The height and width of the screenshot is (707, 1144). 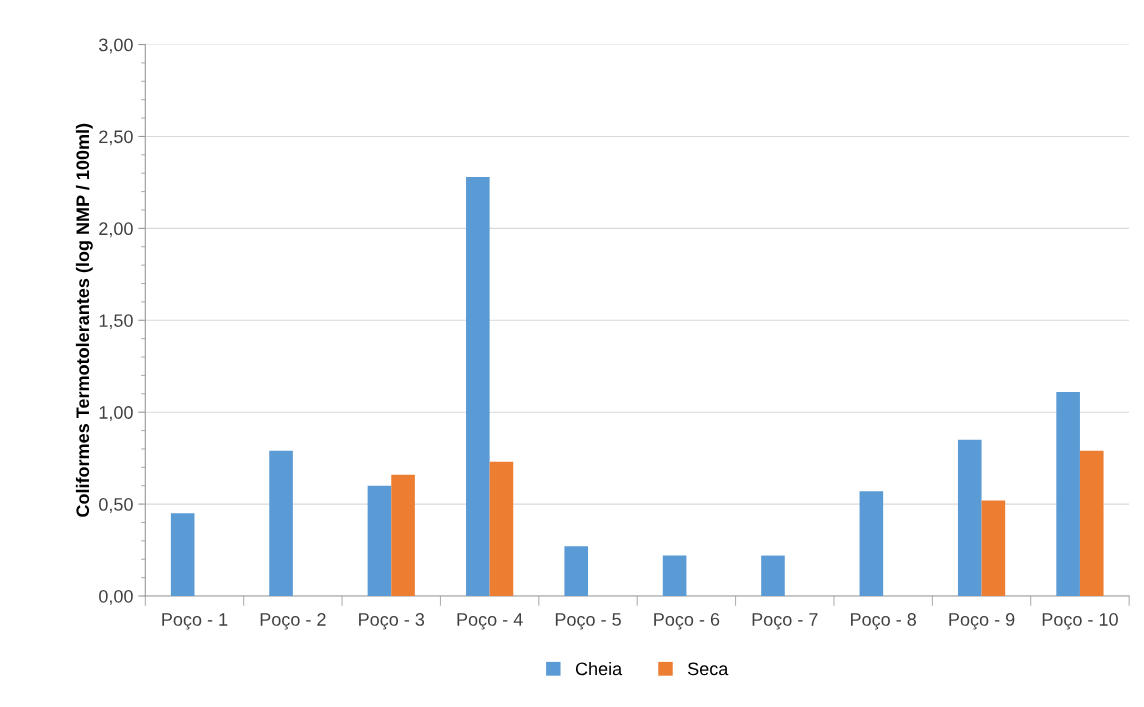 What do you see at coordinates (599, 668) in the screenshot?
I see `legend-label: Cheia` at bounding box center [599, 668].